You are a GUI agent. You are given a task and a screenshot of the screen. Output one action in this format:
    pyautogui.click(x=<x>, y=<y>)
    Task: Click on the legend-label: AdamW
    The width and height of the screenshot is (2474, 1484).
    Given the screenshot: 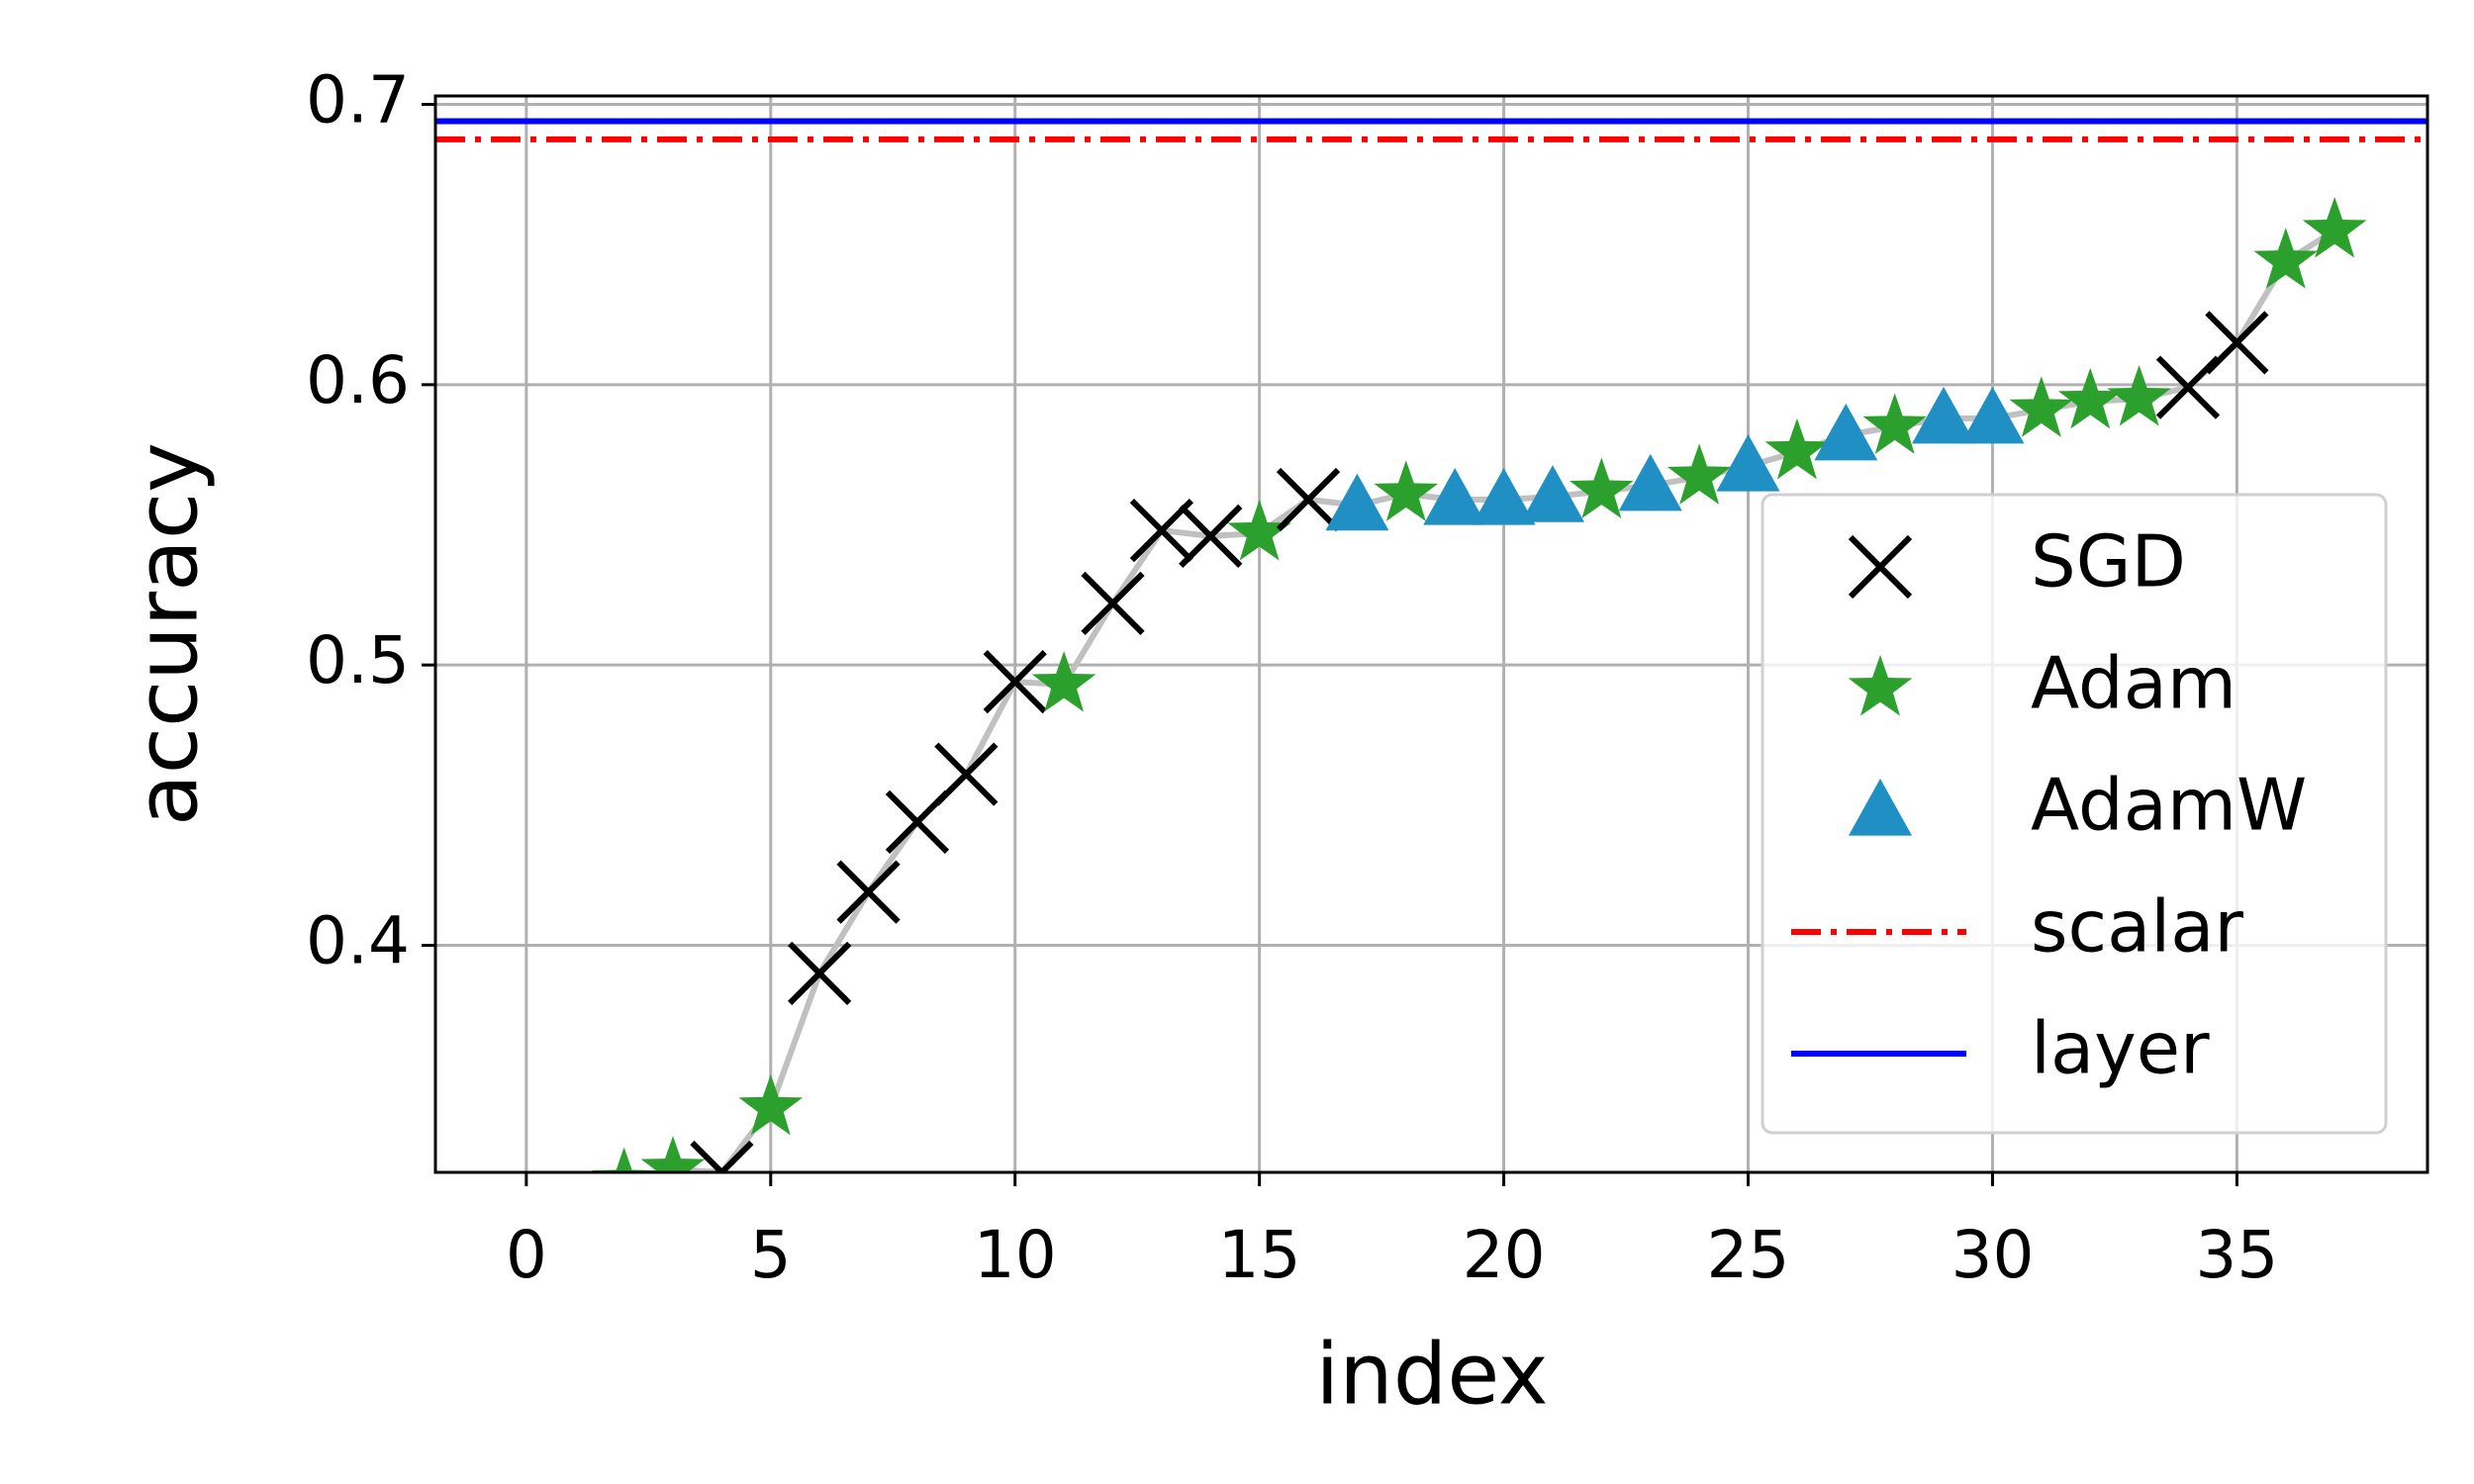 What is the action you would take?
    pyautogui.click(x=2169, y=805)
    